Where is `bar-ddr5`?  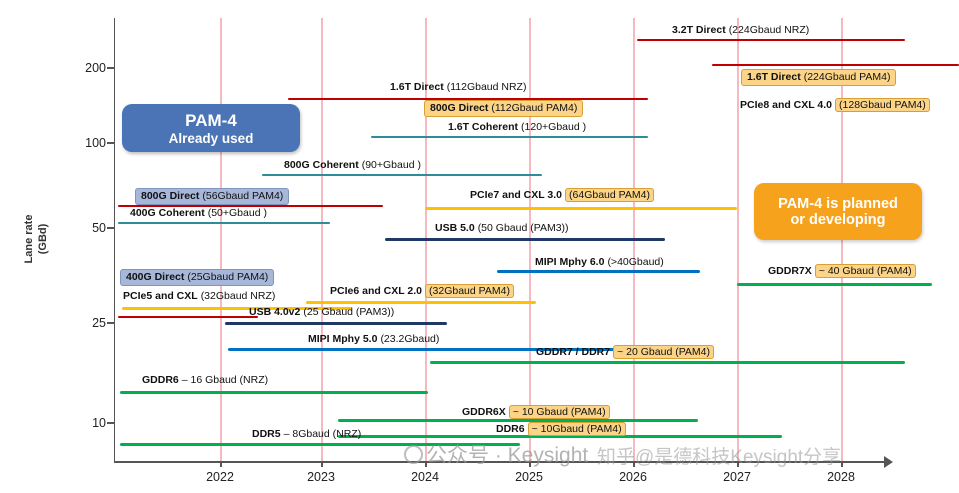
bar-ddr5 is located at coordinates (320, 444).